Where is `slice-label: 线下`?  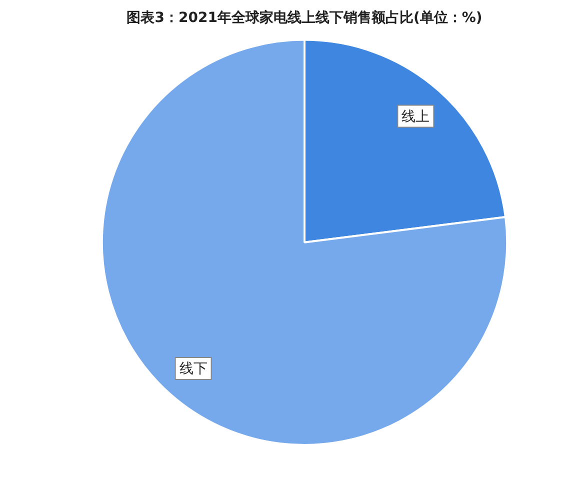
slice-label: 线下 is located at coordinates (193, 369).